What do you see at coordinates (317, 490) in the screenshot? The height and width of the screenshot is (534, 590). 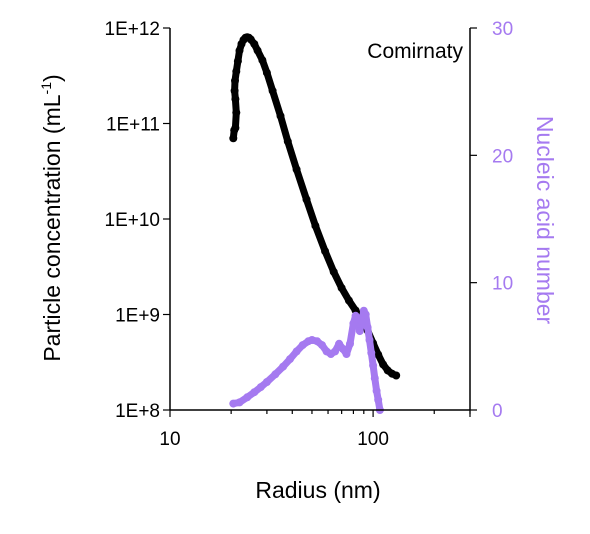 I see `x-axis-title: Radius (nm)` at bounding box center [317, 490].